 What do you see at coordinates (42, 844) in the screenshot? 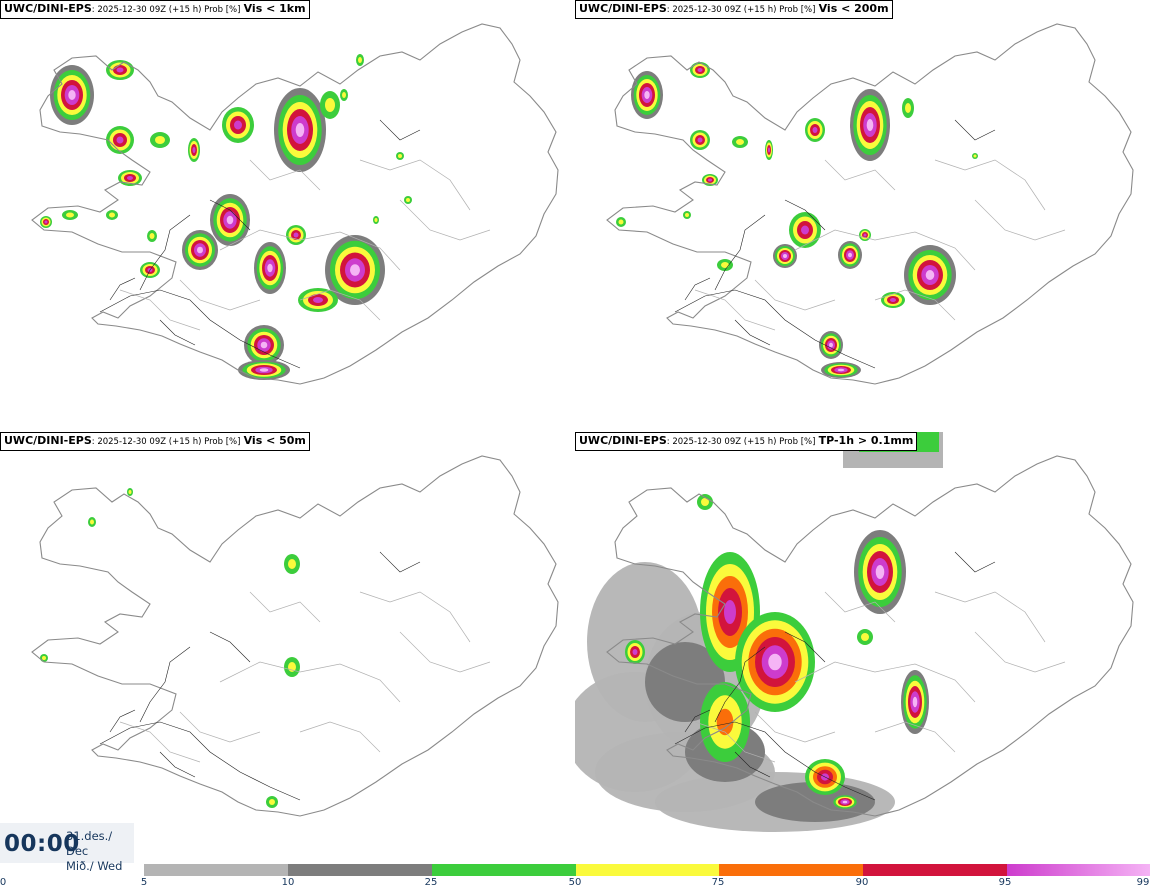
I see `valid-time: 00:00` at bounding box center [42, 844].